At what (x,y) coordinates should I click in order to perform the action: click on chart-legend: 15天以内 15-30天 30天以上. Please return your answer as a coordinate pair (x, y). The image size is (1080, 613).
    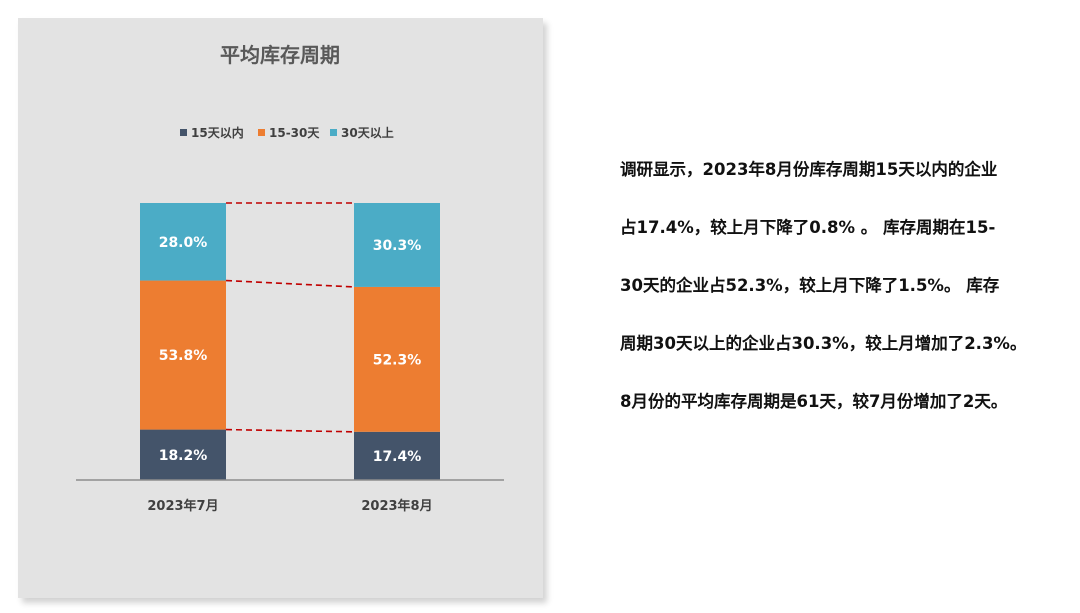
    Looking at the image, I should click on (287, 132).